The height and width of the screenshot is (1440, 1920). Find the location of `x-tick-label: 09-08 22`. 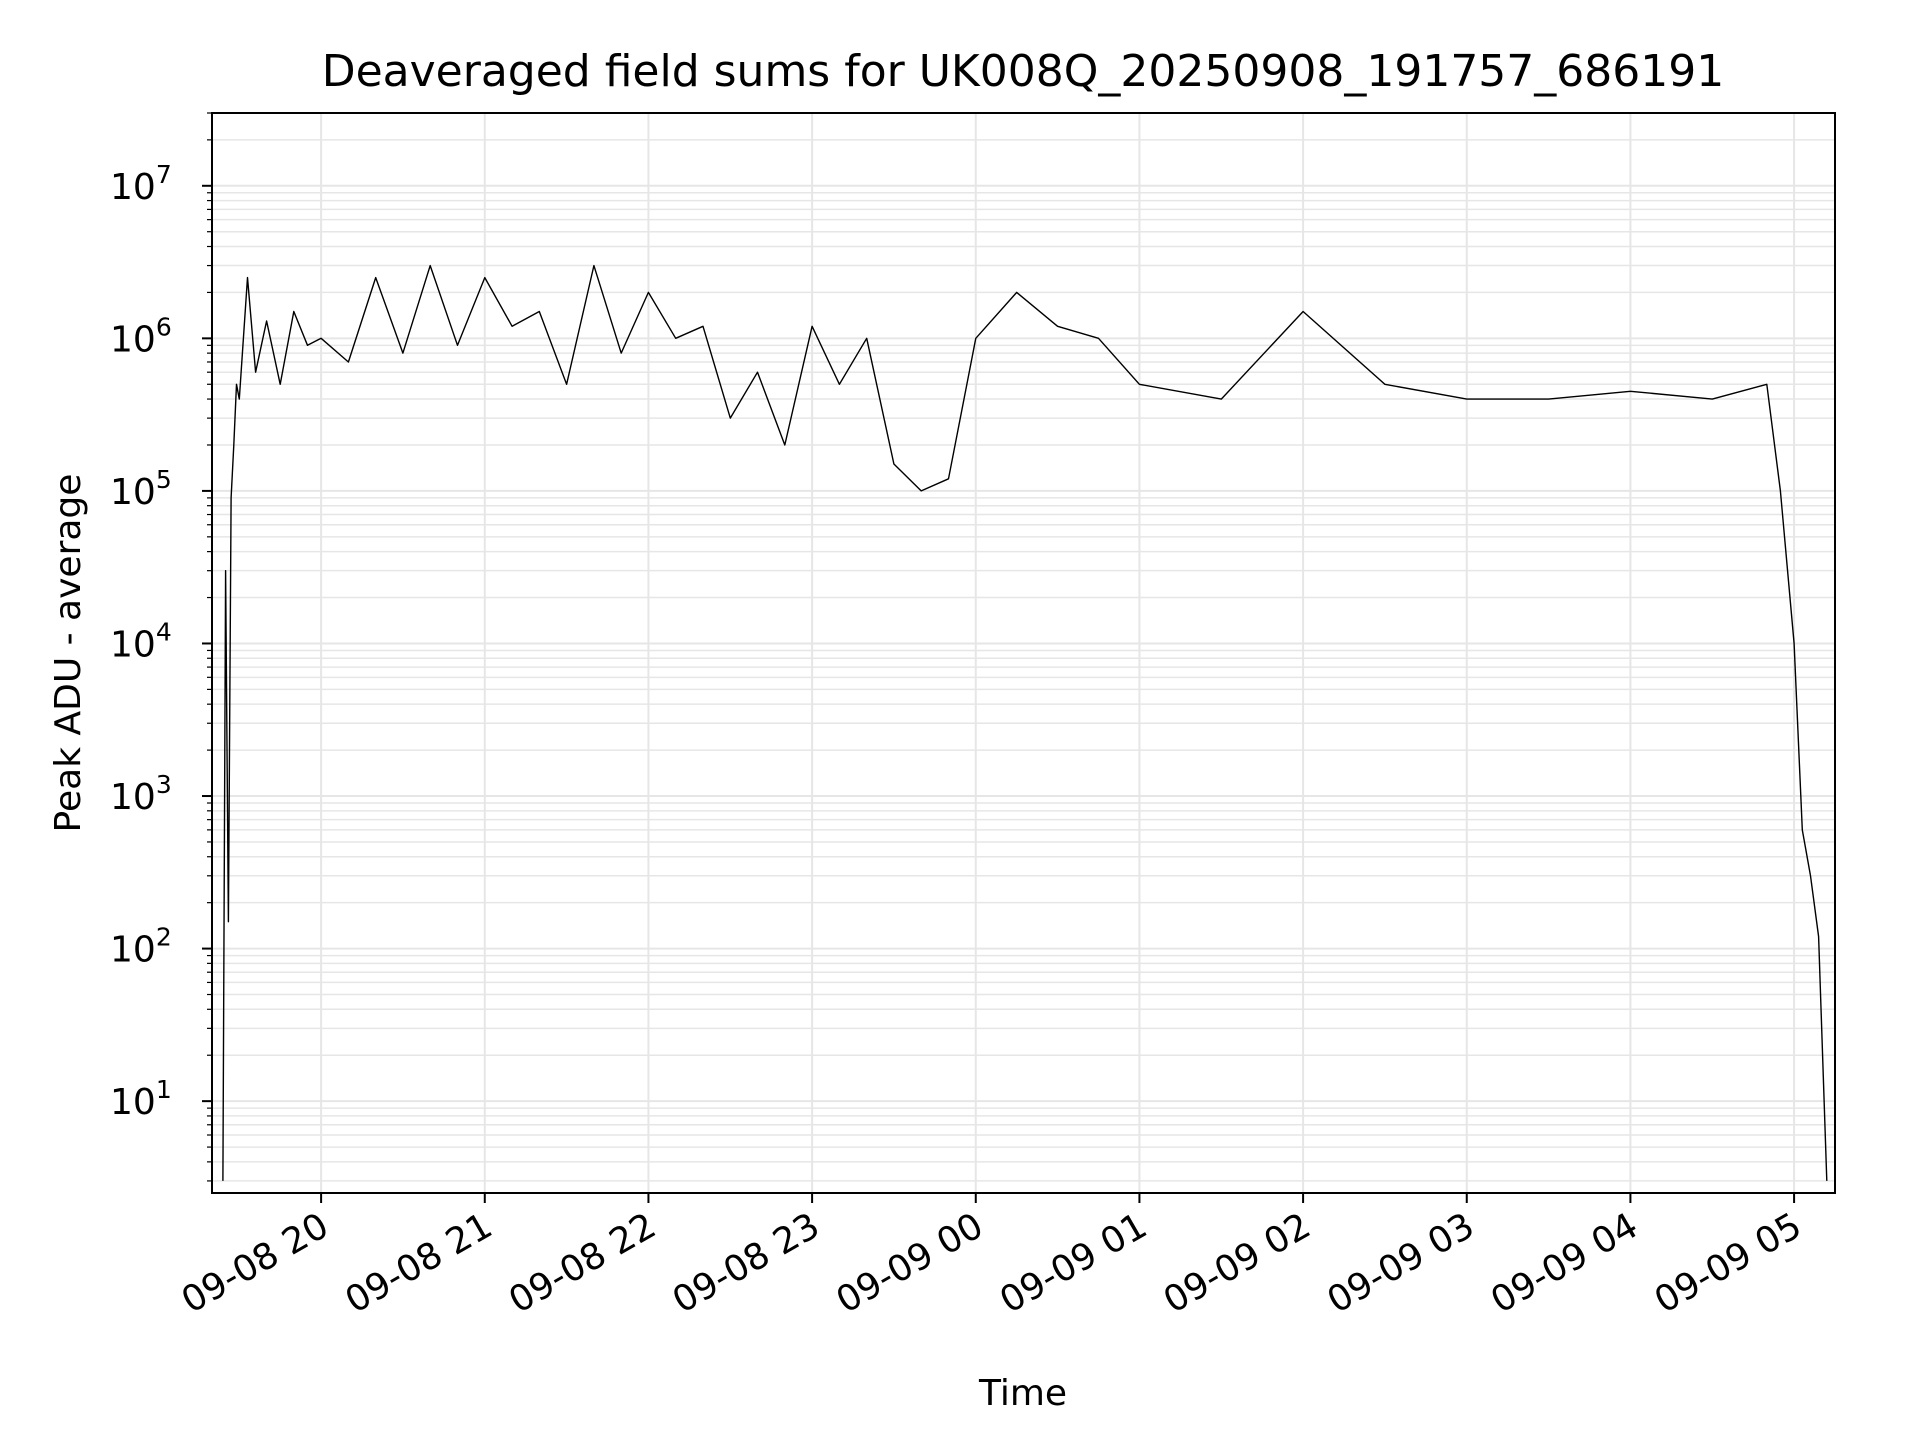

x-tick-label: 09-08 22 is located at coordinates (582, 1263).